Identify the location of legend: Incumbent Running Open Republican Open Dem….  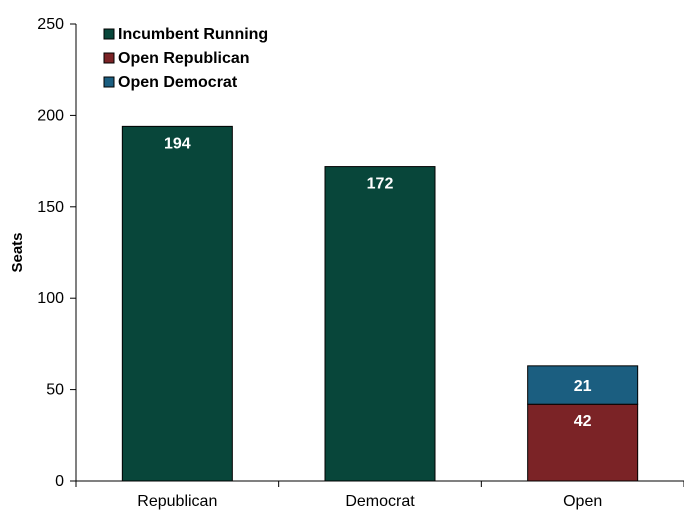
(185, 58).